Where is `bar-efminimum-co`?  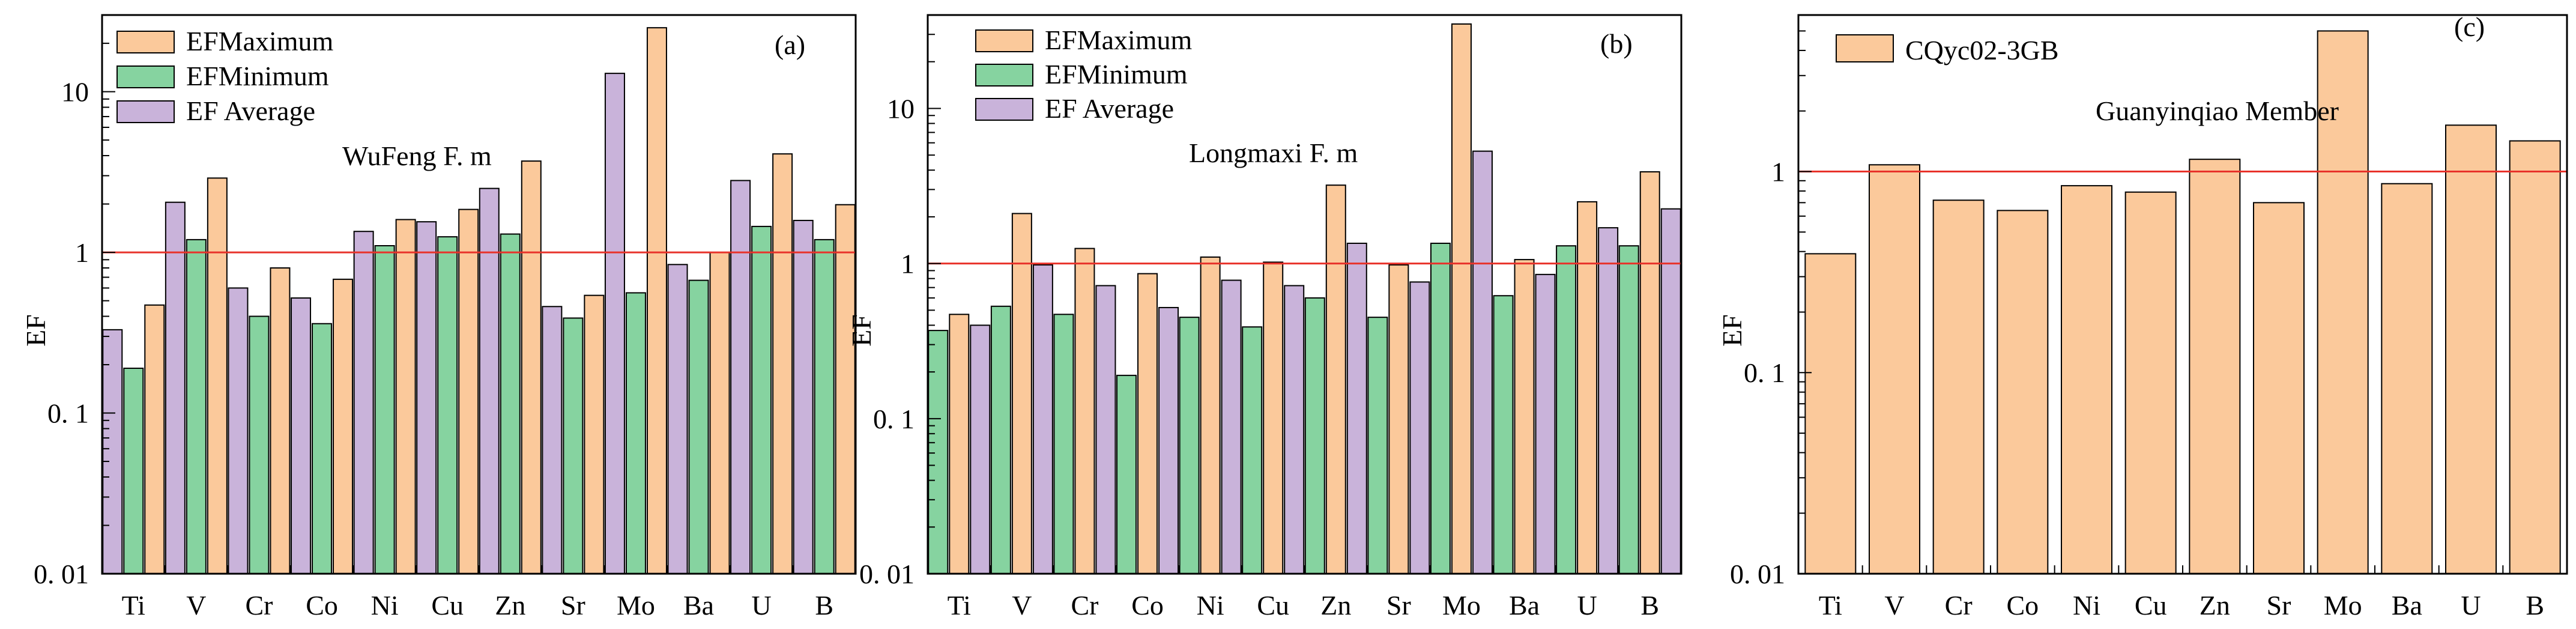 bar-efminimum-co is located at coordinates (322, 449).